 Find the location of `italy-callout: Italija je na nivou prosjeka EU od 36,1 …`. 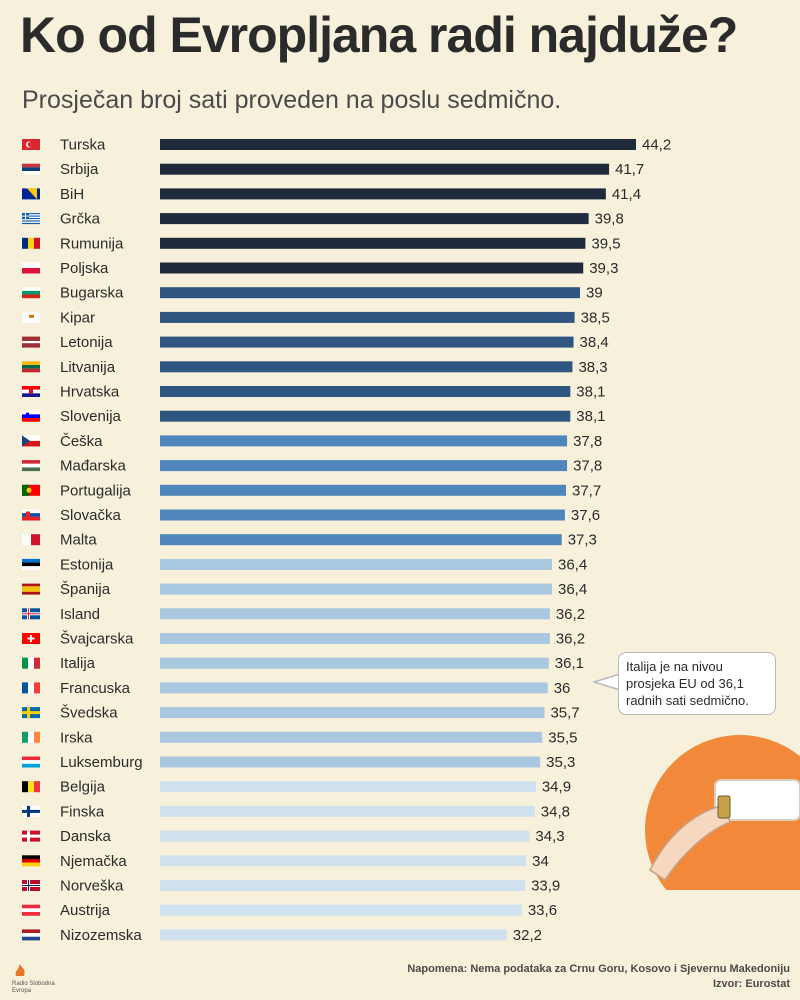

italy-callout: Italija je na nivou prosjeka EU od 36,1 … is located at coordinates (697, 683).